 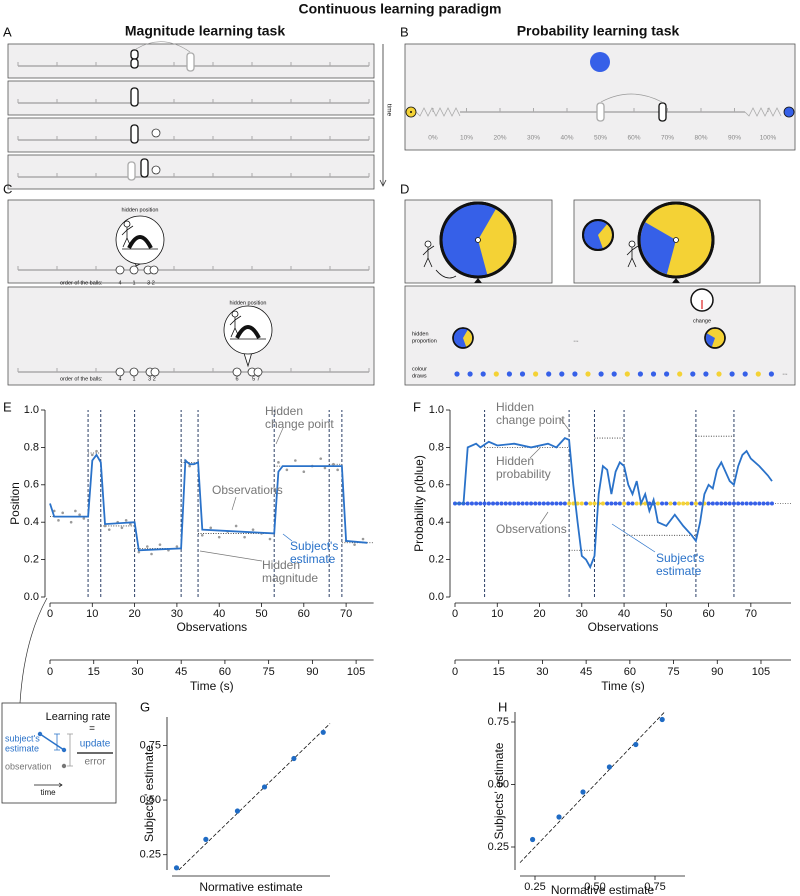 I want to click on pie-ring, so click(x=676, y=240).